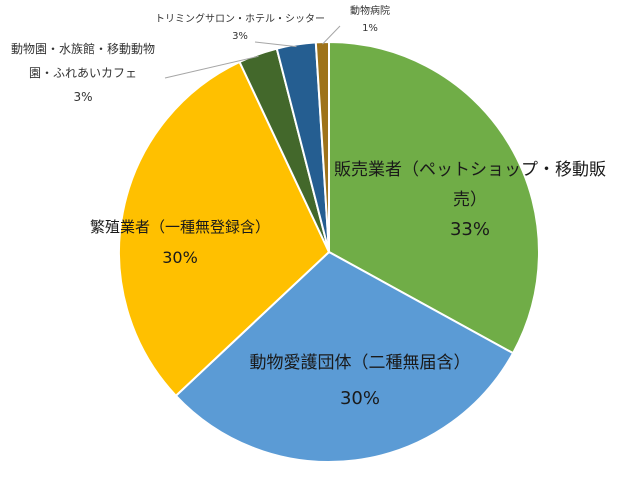 The height and width of the screenshot is (480, 640). What do you see at coordinates (83, 73) in the screenshot?
I see `slice-label-text-3-1: 園・ふれあいカフェ` at bounding box center [83, 73].